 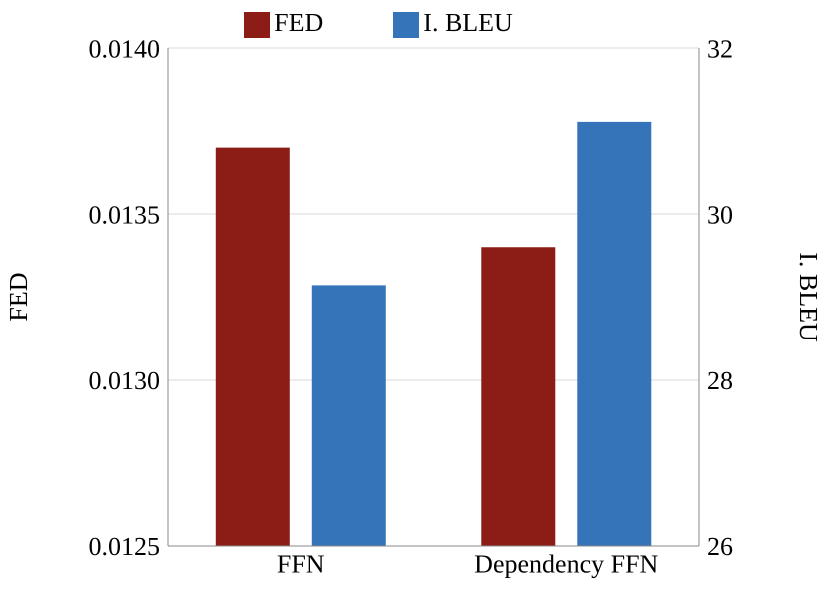 I want to click on y2-tick-label: 26, so click(x=720, y=547).